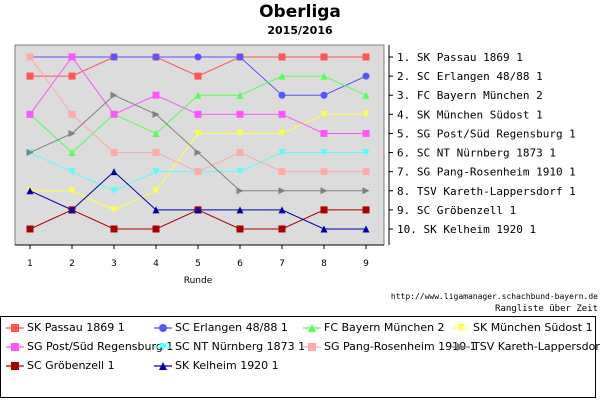 This screenshot has height=400, width=600. What do you see at coordinates (282, 264) in the screenshot?
I see `x-tick-label: 7` at bounding box center [282, 264].